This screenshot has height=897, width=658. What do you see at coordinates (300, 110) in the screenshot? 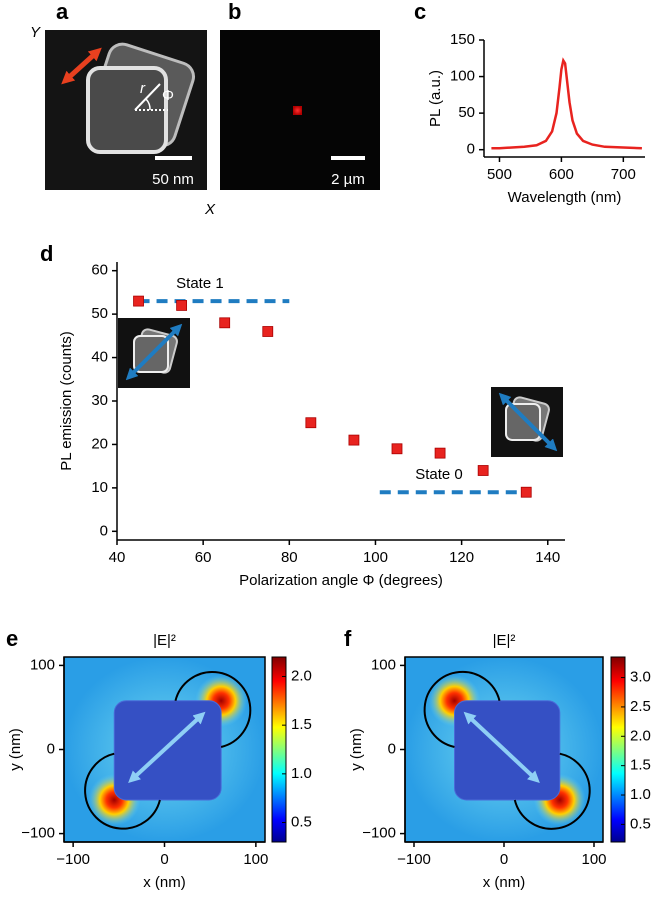
I see `pl-image` at bounding box center [300, 110].